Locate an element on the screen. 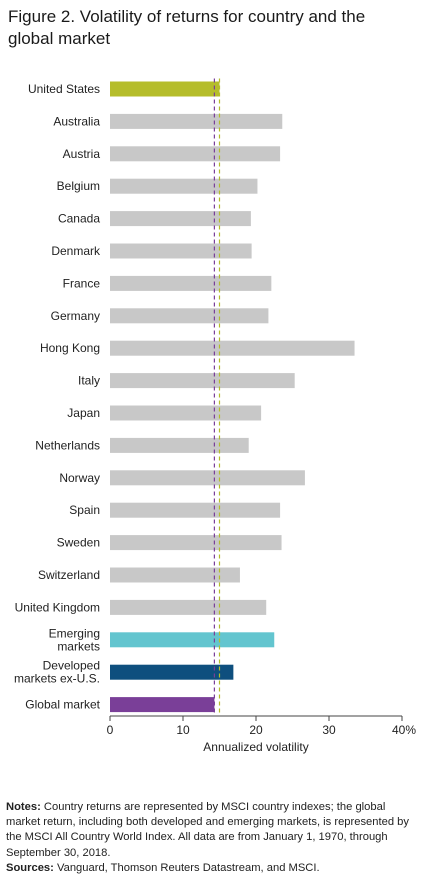 The width and height of the screenshot is (423, 891). bar-australia is located at coordinates (196, 121).